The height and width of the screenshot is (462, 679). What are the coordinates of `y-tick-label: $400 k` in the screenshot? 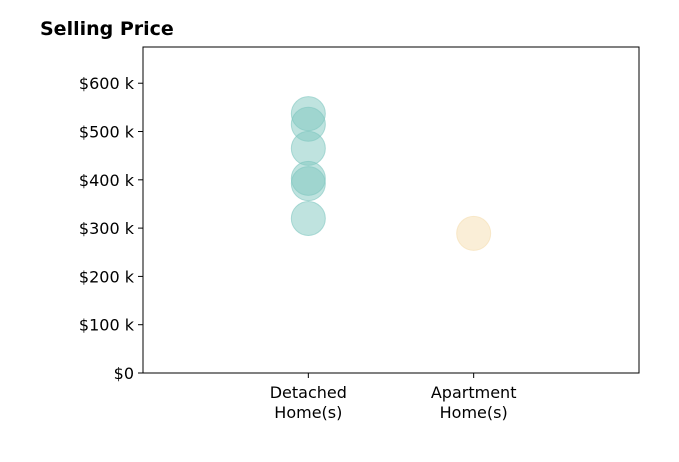 It's located at (107, 180).